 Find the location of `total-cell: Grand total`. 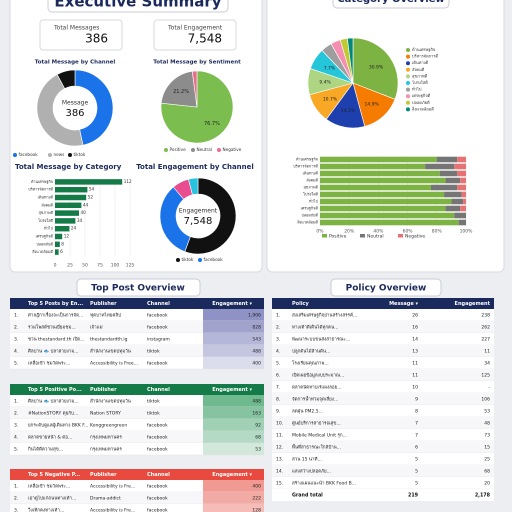

total-cell: Grand total is located at coordinates (307, 496).